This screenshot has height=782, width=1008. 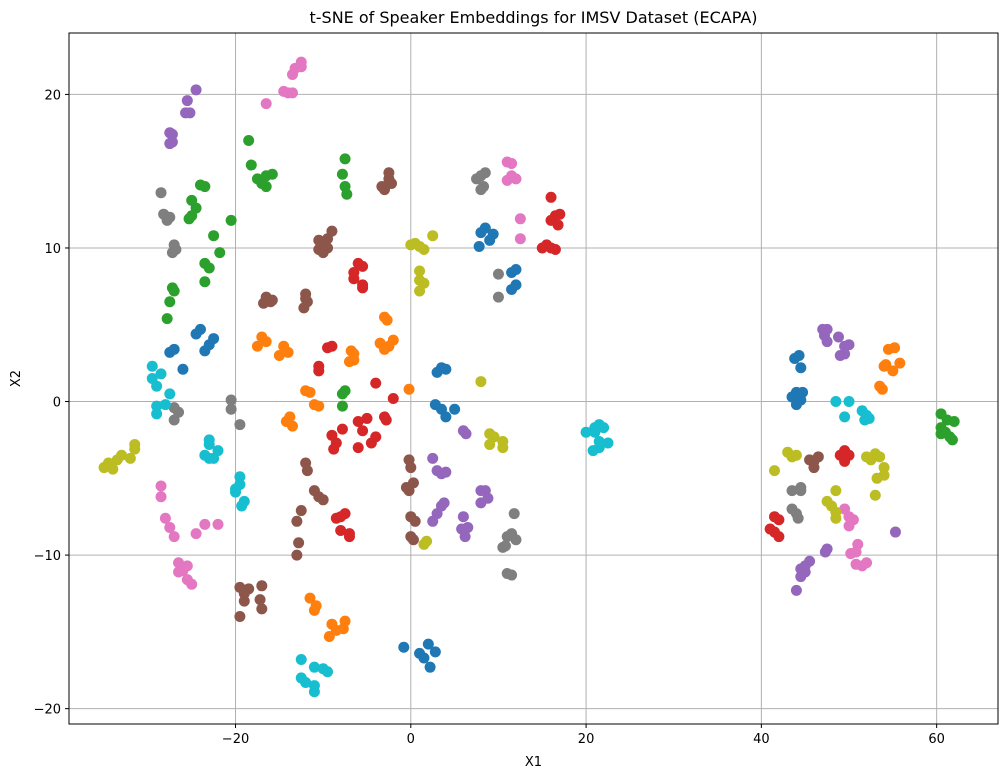 I want to click on y-tick-label: −10, so click(x=47, y=556).